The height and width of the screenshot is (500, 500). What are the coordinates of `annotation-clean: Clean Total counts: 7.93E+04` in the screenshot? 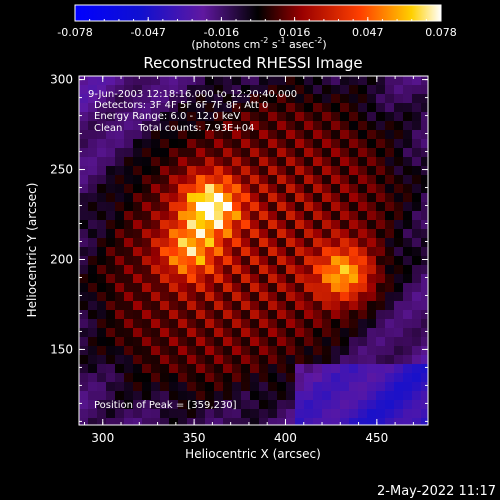 It's located at (174, 128).